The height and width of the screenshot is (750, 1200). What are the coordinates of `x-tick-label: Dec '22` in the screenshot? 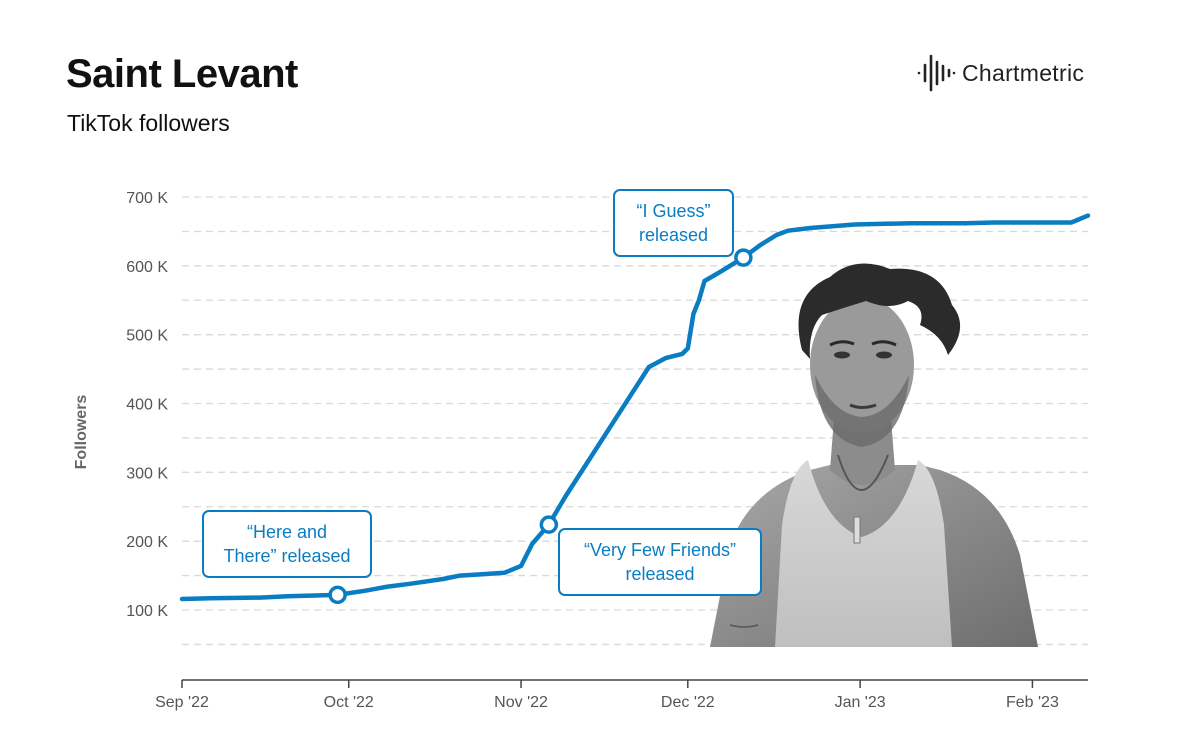 It's located at (688, 702).